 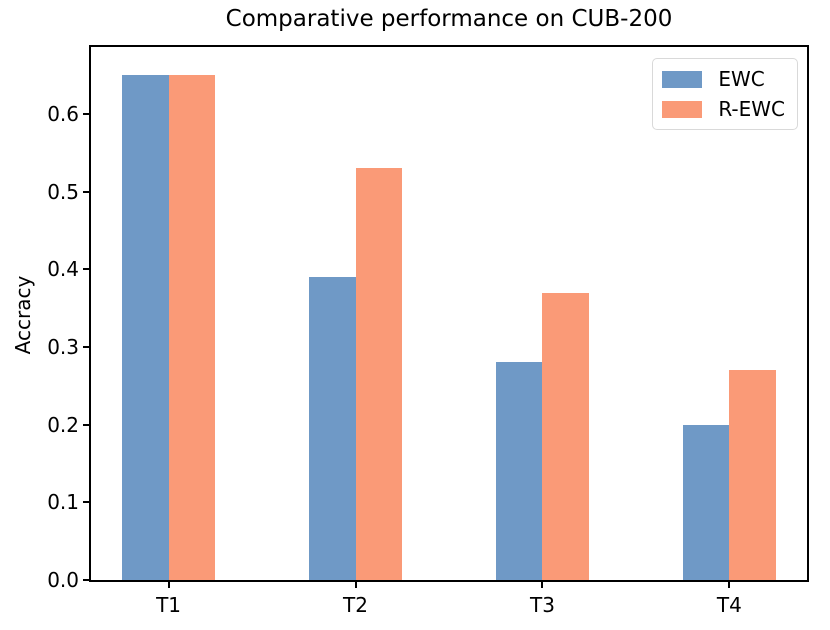 I want to click on y-tick-label: 0.4, so click(x=63, y=269).